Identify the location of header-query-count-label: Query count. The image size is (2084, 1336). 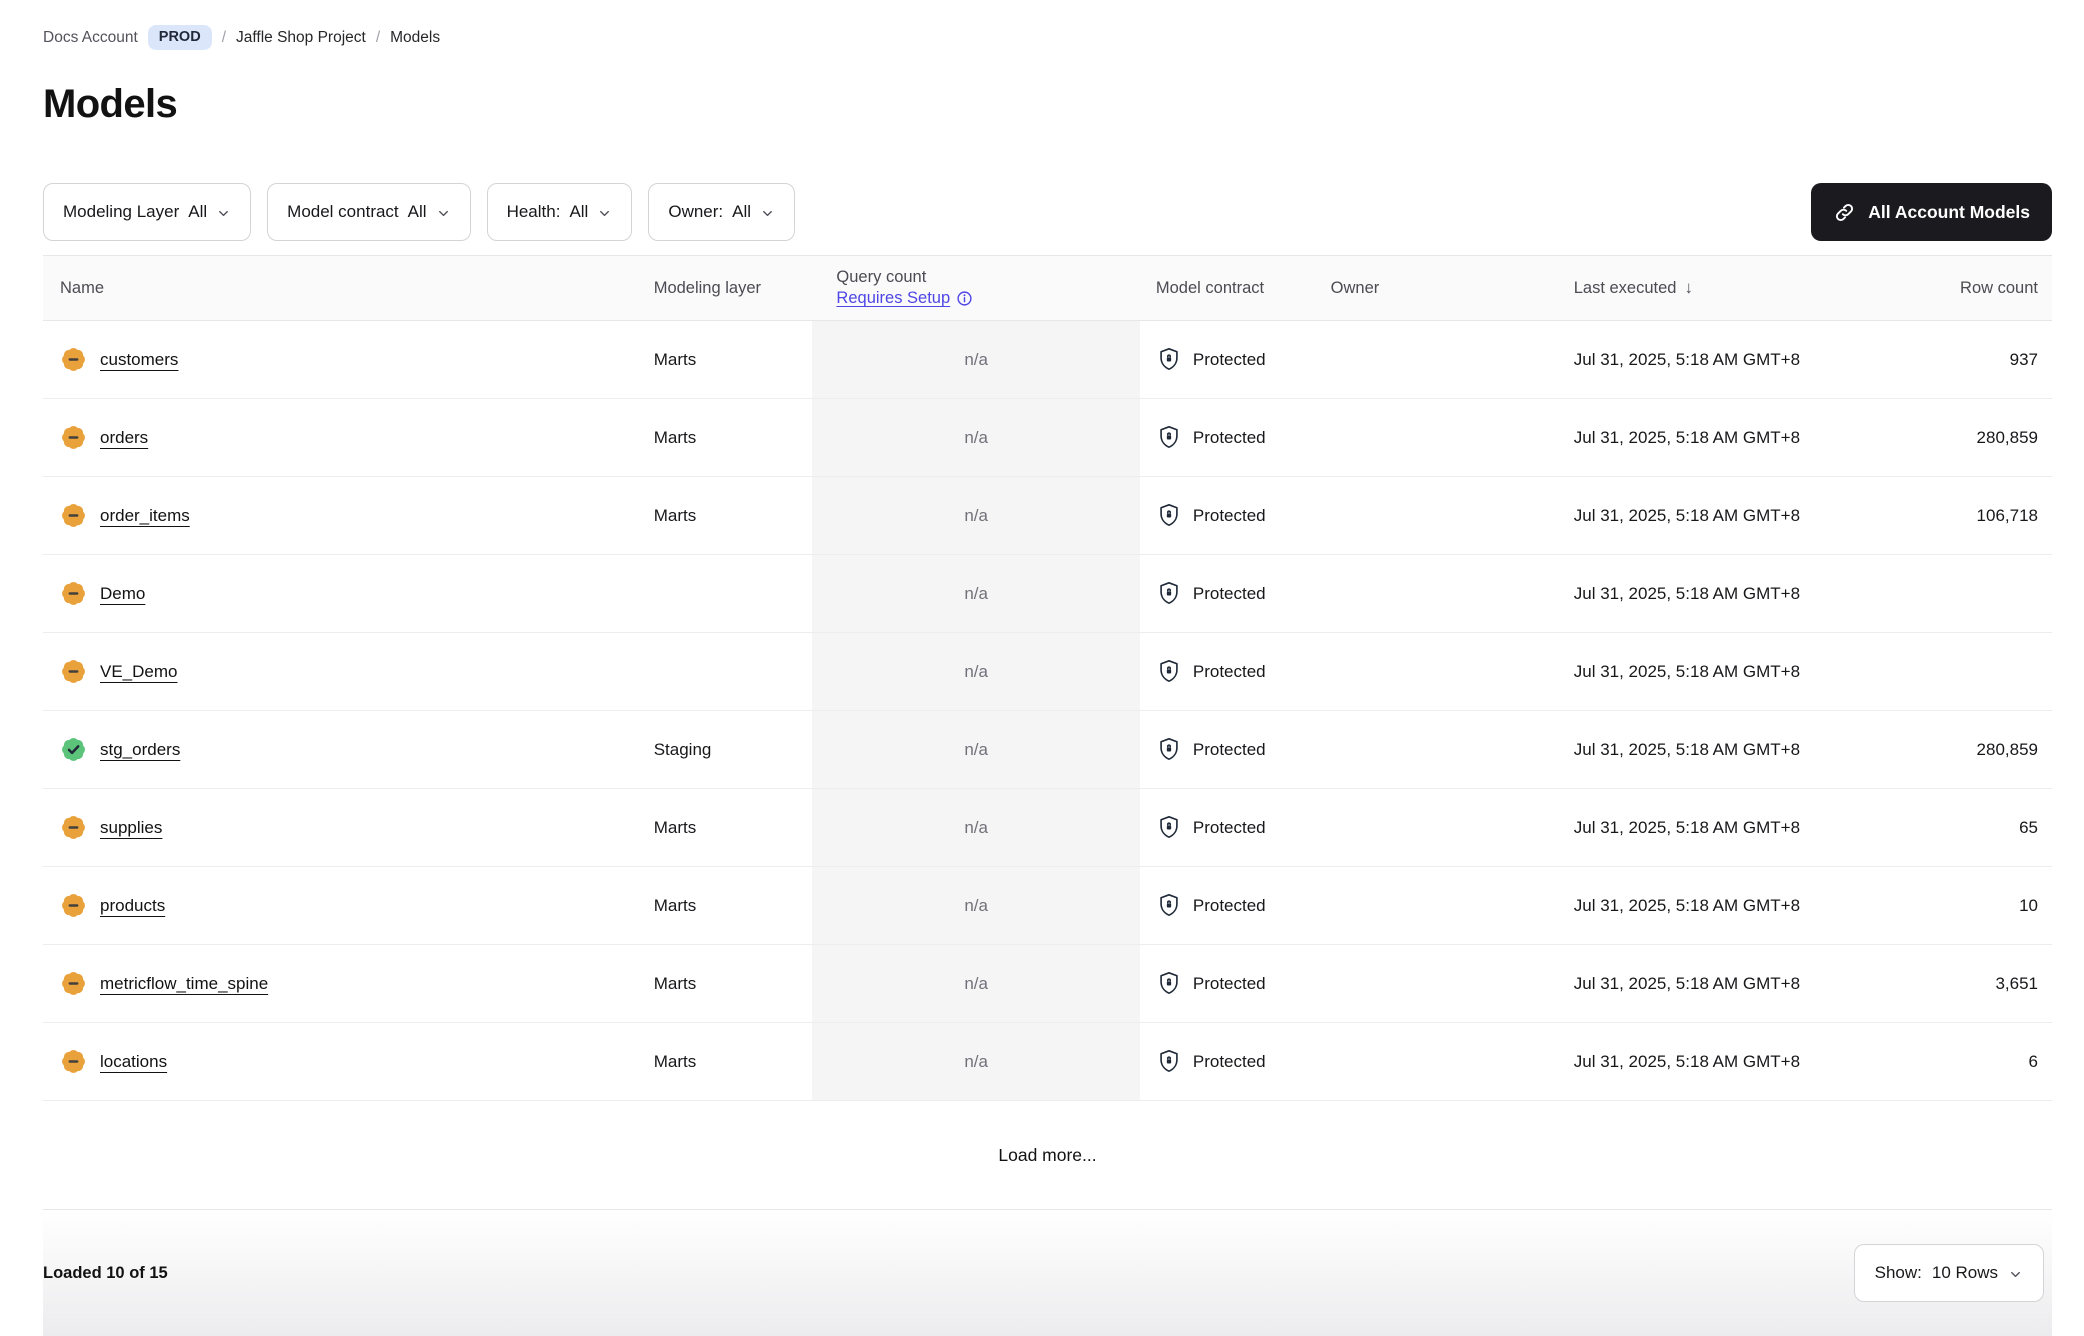
(881, 277).